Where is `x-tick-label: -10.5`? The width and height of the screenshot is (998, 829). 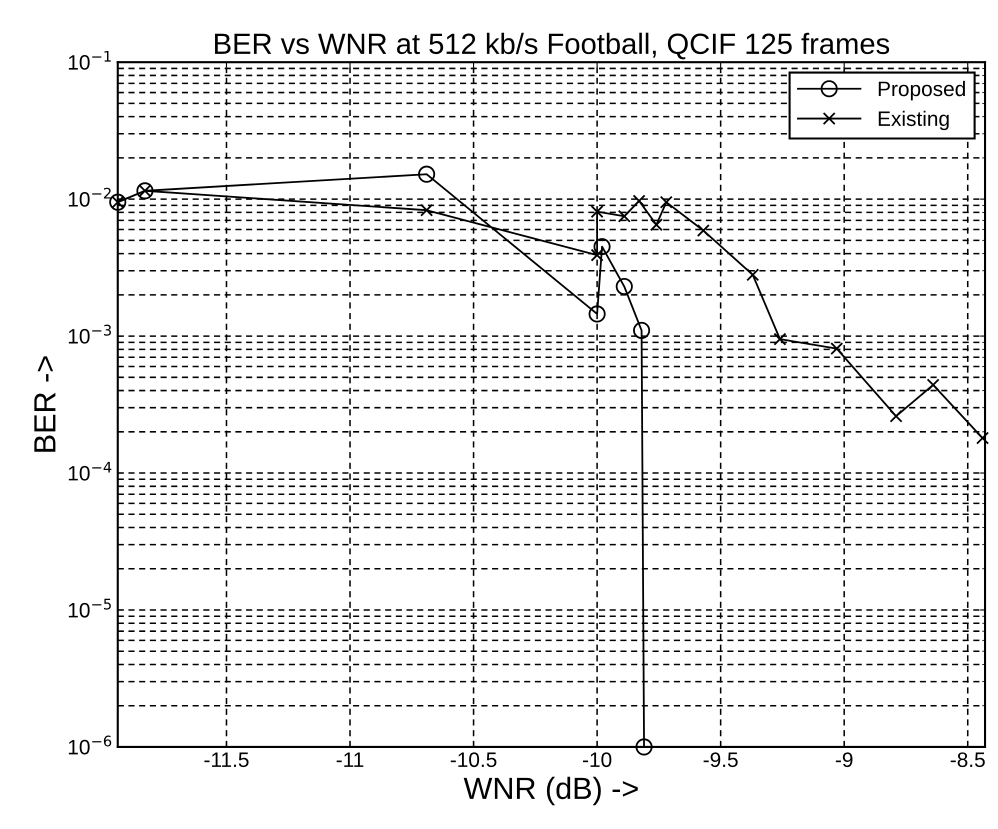
x-tick-label: -10.5 is located at coordinates (473, 760).